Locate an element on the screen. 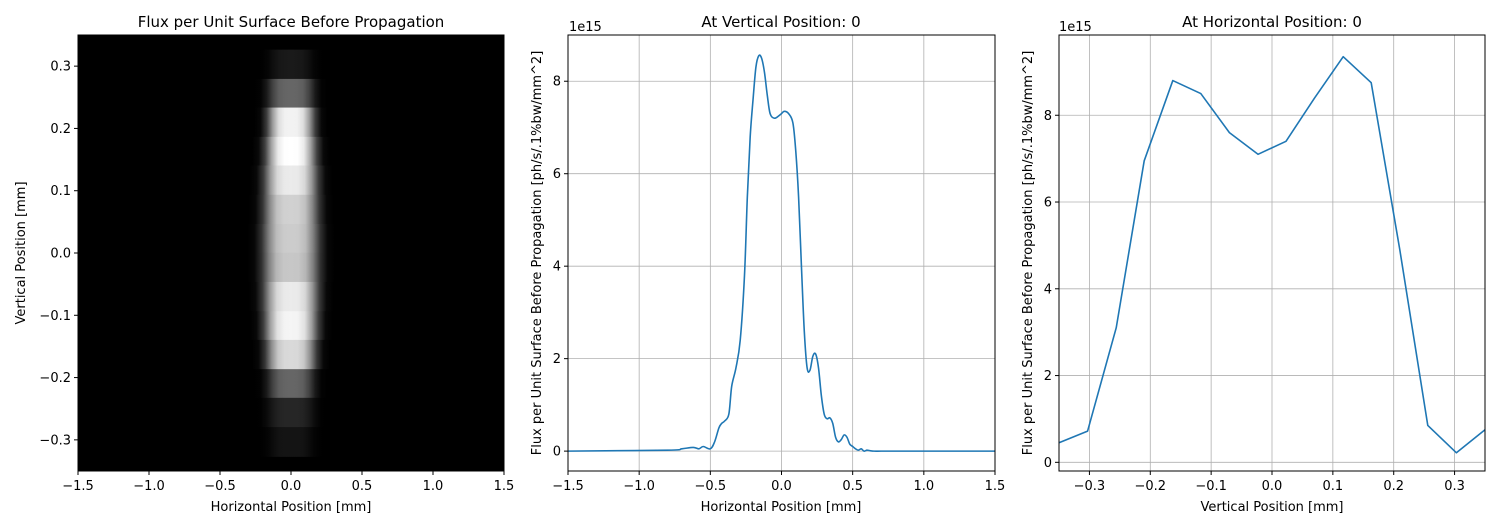  heatmap-x-tick-label: −1.5 is located at coordinates (78, 486).